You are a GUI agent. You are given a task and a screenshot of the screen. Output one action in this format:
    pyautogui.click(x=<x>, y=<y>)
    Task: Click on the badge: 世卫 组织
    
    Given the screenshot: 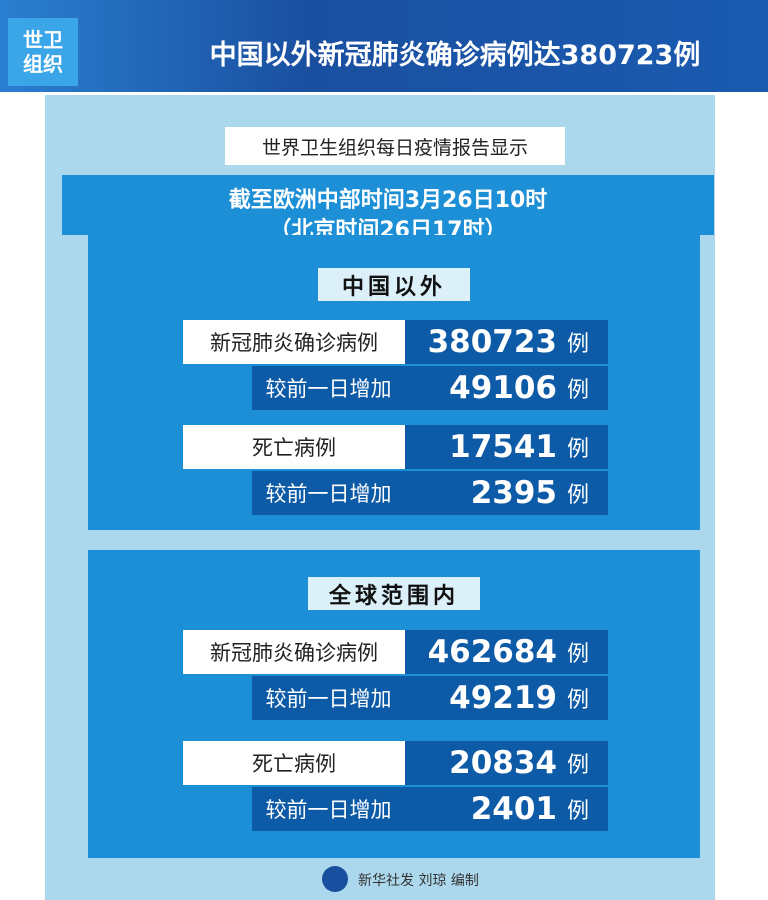 What is the action you would take?
    pyautogui.click(x=43, y=52)
    